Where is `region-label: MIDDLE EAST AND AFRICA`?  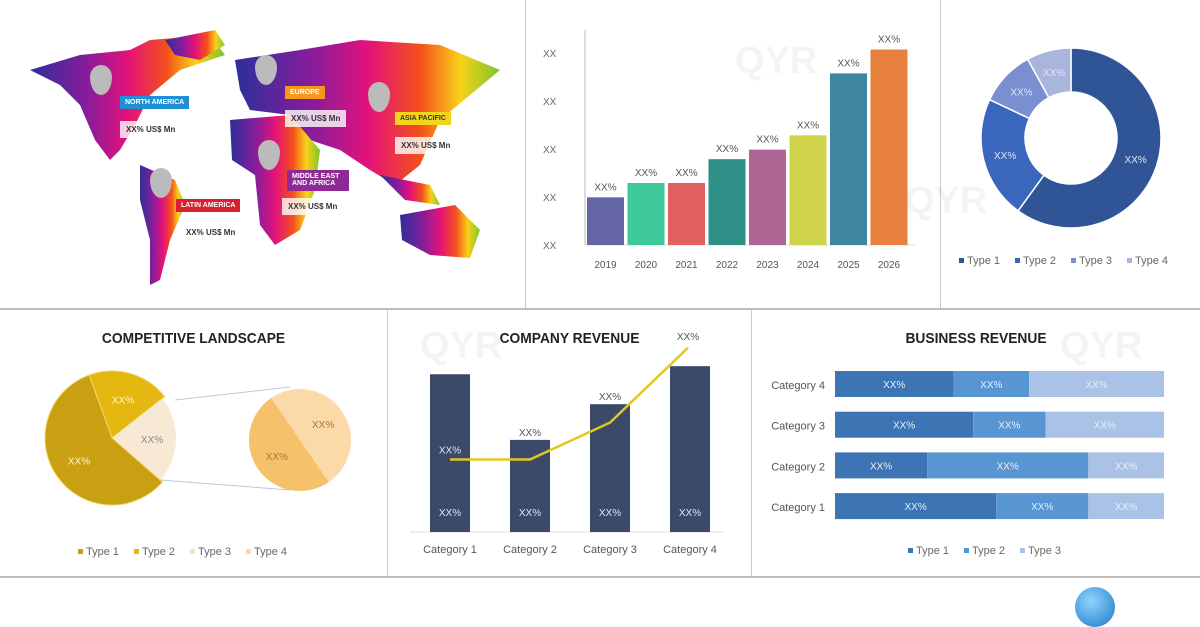 region-label: MIDDLE EAST AND AFRICA is located at coordinates (318, 180).